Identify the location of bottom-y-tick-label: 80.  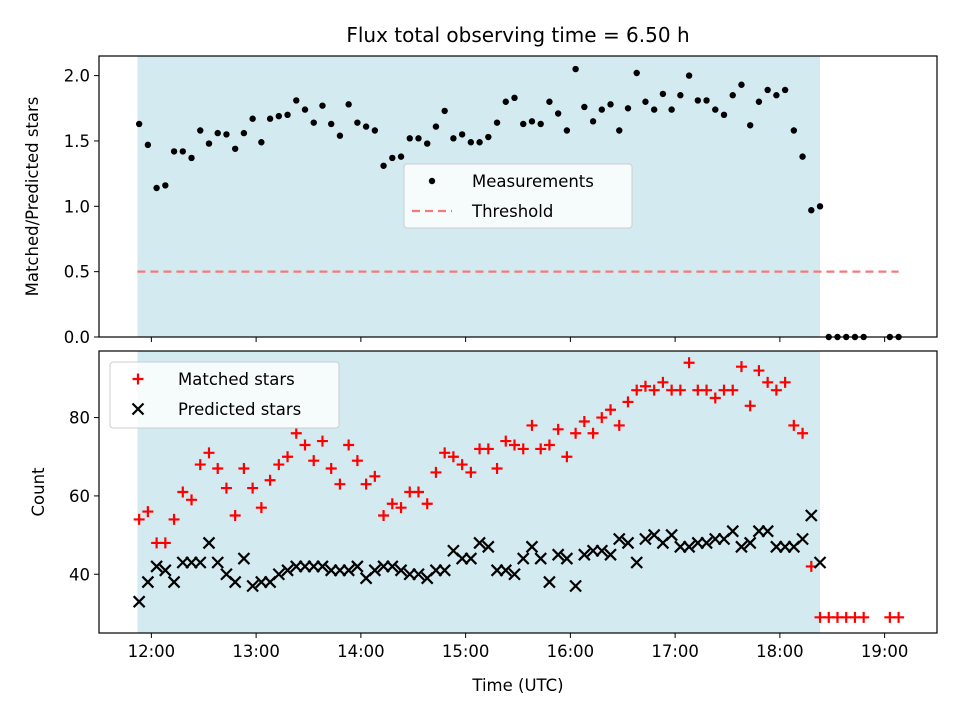
(79, 418).